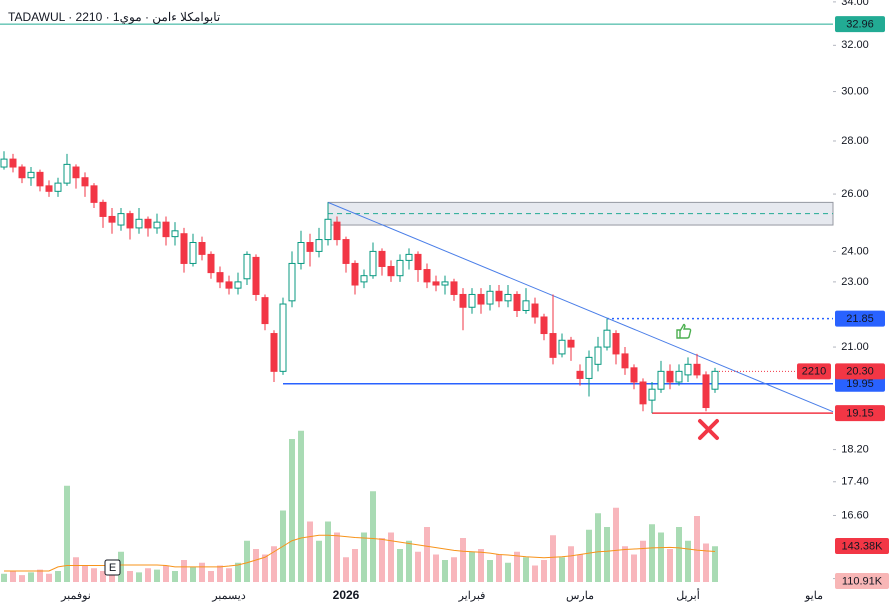 The width and height of the screenshot is (895, 609). What do you see at coordinates (114, 17) in the screenshot?
I see `chart-title: TADAWUL · 2210 · تابوامكلا ءامن · موي1` at bounding box center [114, 17].